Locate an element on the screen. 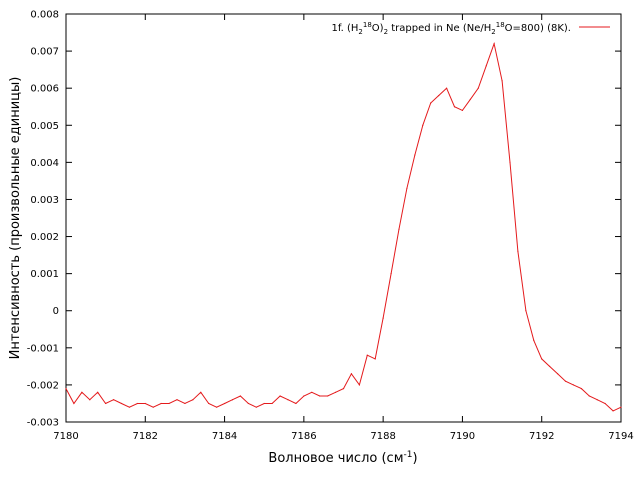  y-tick-label: -0.002 is located at coordinates (43, 385).